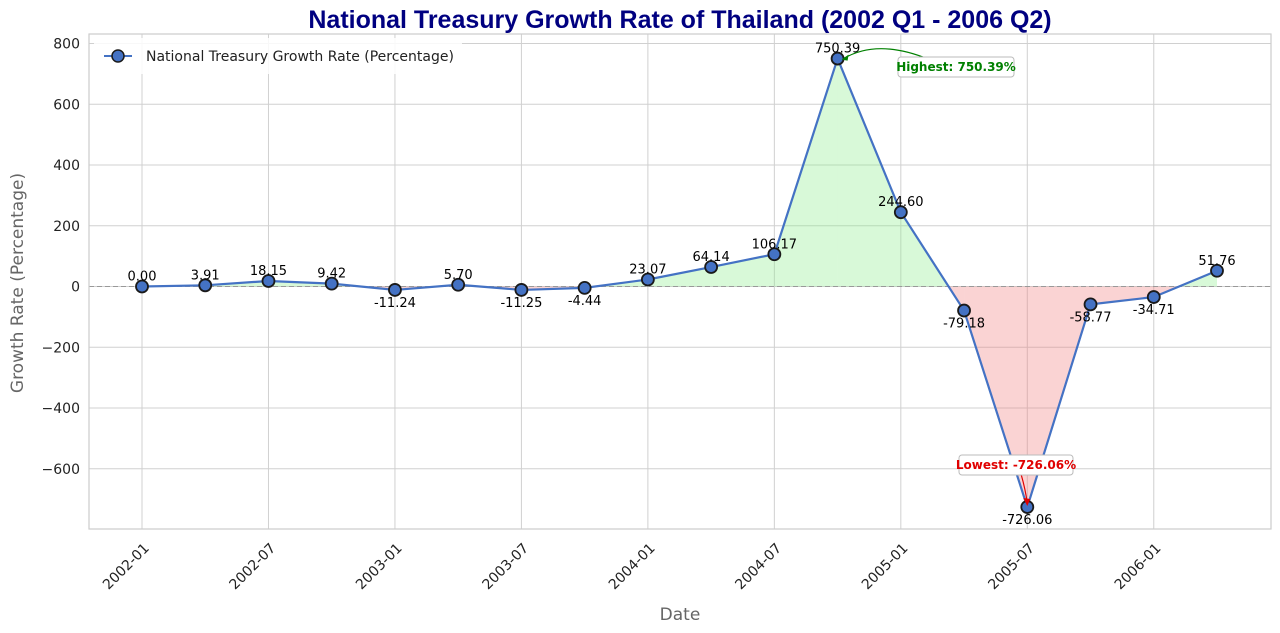 This screenshot has height=633, width=1280. I want to click on data-label-2003-01: -11.24, so click(395, 303).